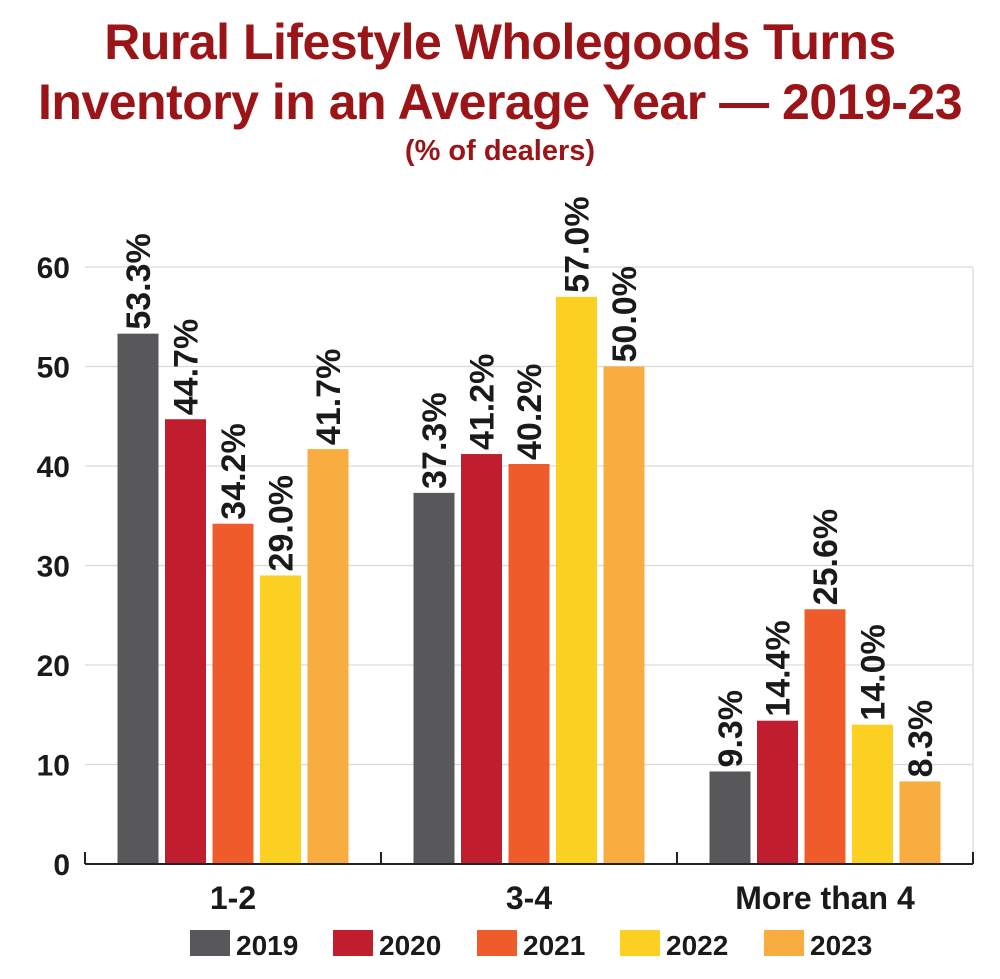 The image size is (1000, 979). I want to click on chart-title-line2: Inventory in an Average Year — 2019-23, so click(500, 102).